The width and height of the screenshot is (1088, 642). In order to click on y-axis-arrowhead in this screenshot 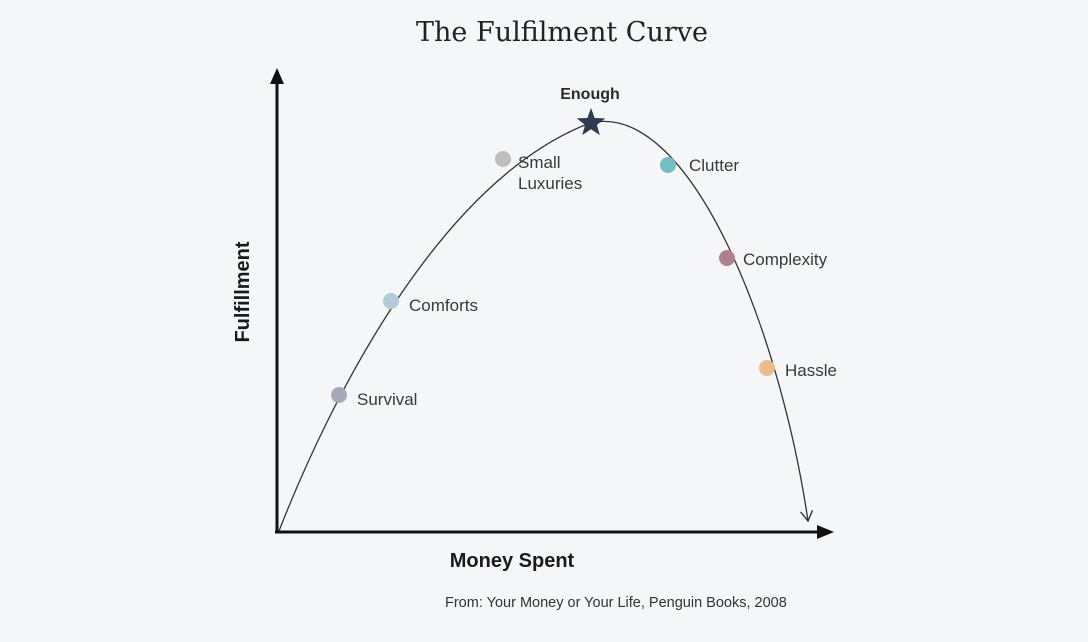, I will do `click(277, 76)`.